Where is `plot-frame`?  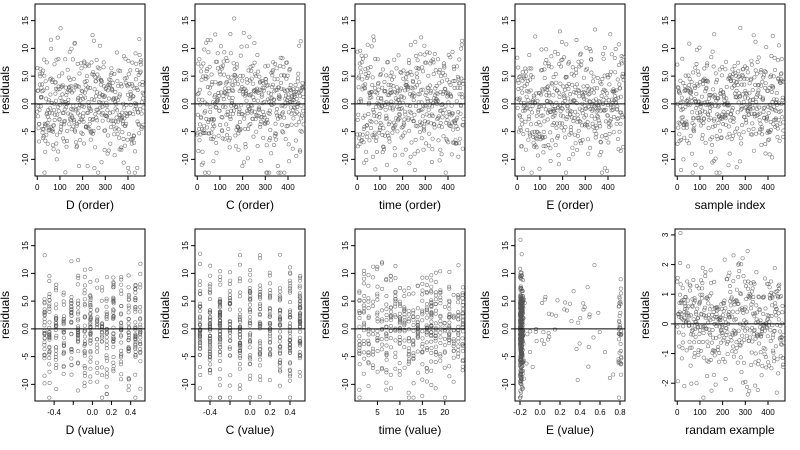 plot-frame is located at coordinates (90, 315).